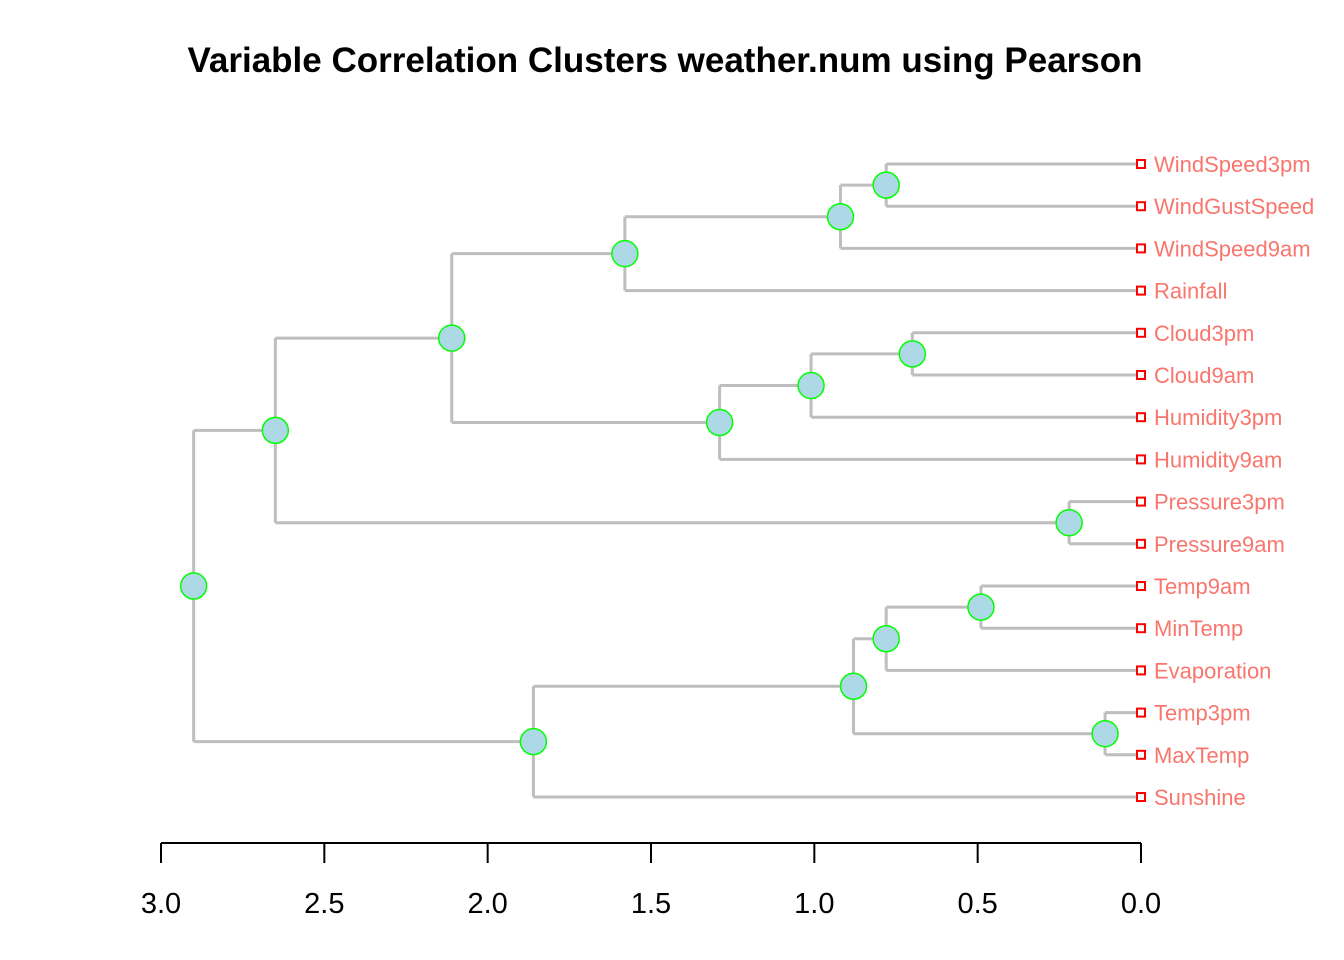  Describe the element at coordinates (161, 904) in the screenshot. I see `x-tick-label: 3.0` at that location.